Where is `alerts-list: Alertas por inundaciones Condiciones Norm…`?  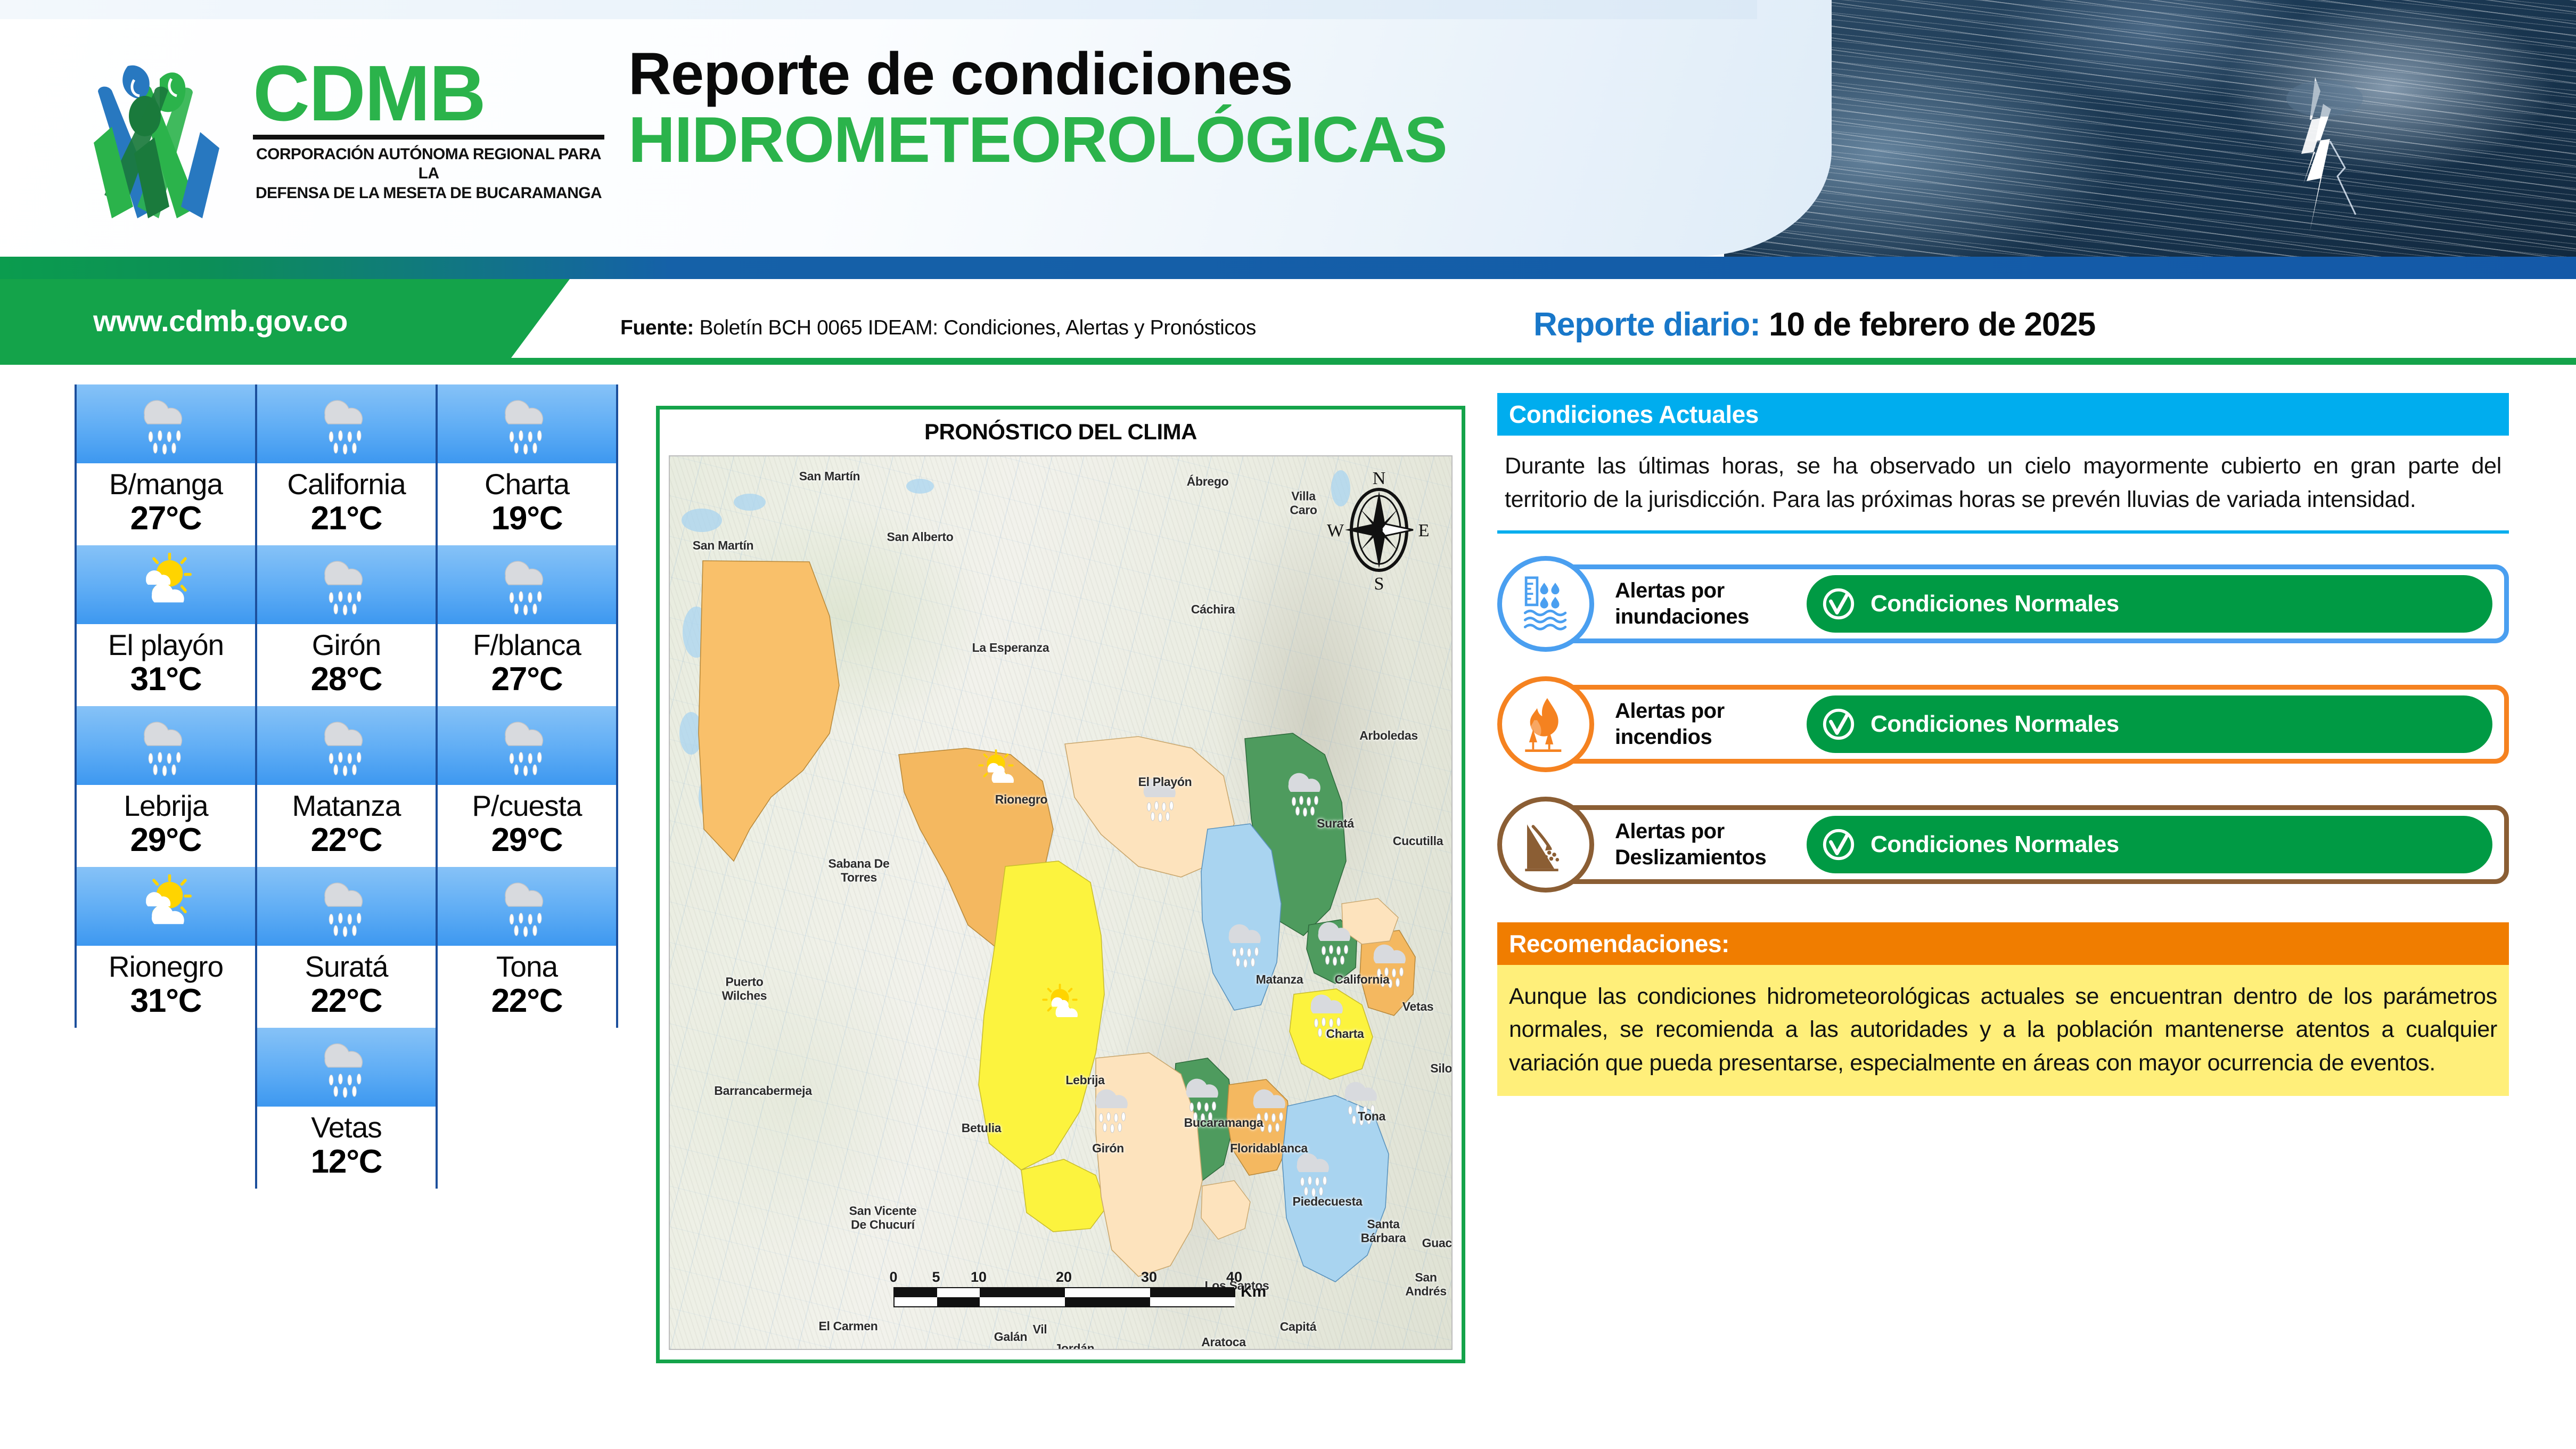 alerts-list: Alertas por inundaciones Condiciones Norm… is located at coordinates (2003, 724).